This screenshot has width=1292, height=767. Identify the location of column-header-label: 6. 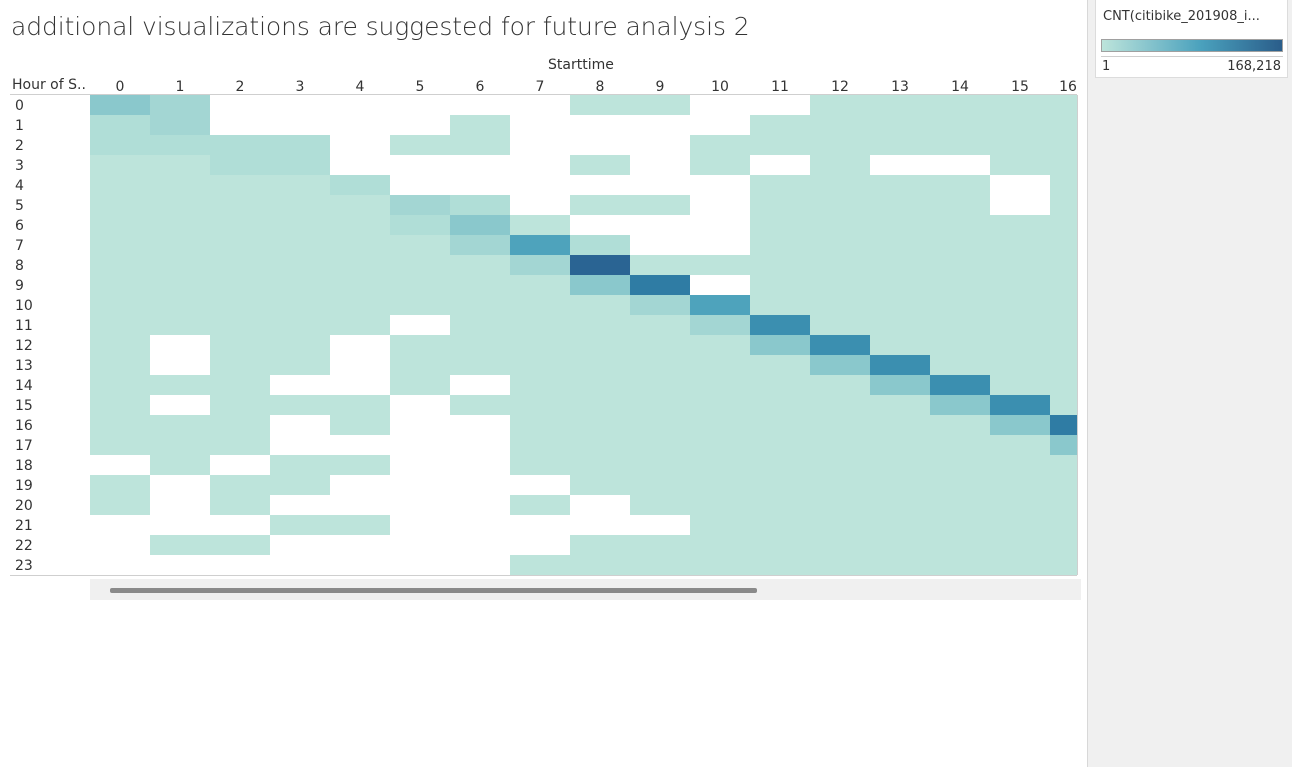
(480, 87).